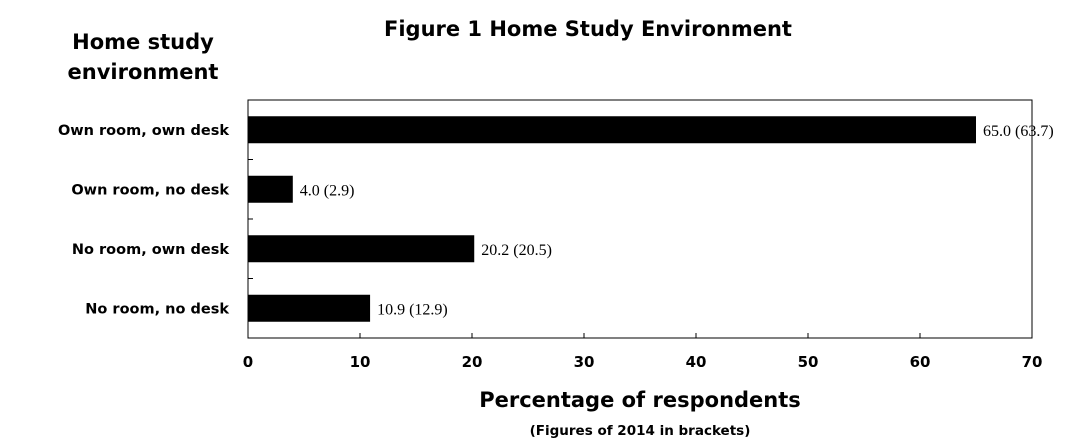  Describe the element at coordinates (640, 431) in the screenshot. I see `x-axis-subtitle: (Figures of 2014 in brackets)` at that location.